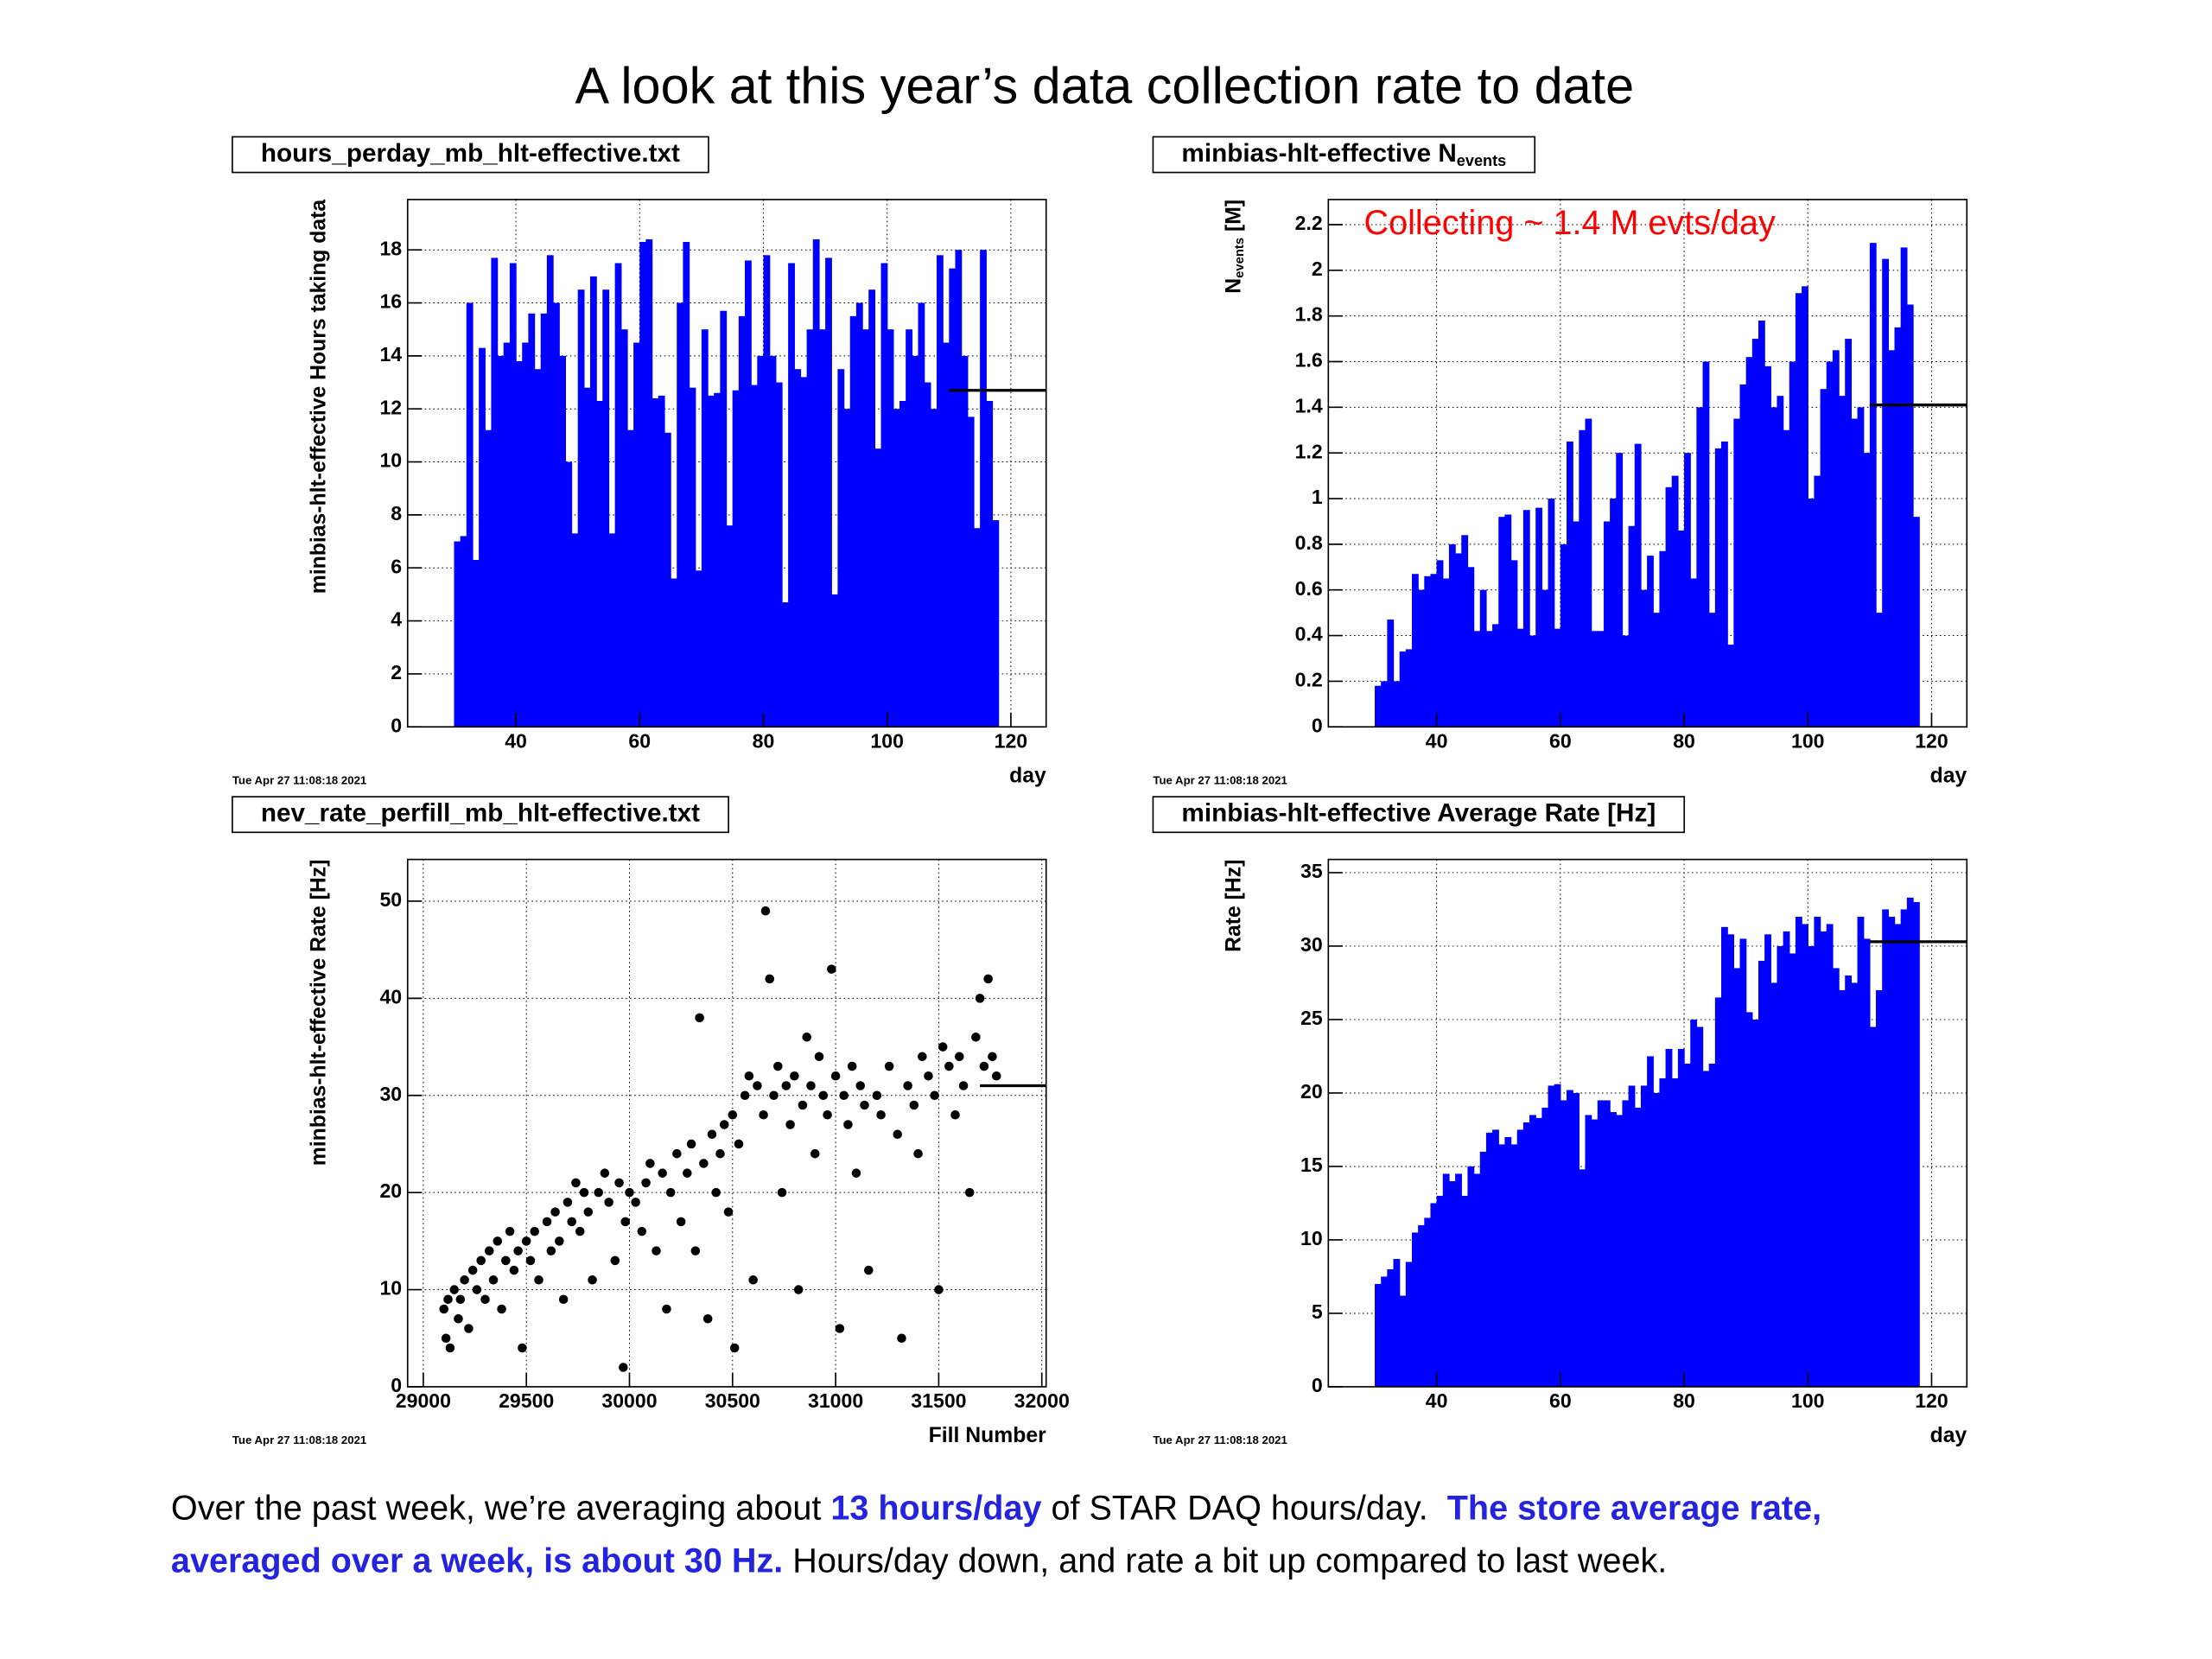 The image size is (2212, 1659). I want to click on x-tick-label: 29500, so click(526, 1400).